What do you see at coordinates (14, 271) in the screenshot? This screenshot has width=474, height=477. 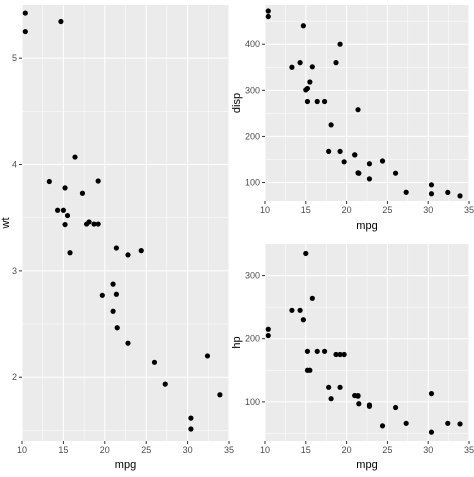 I see `y-tick-label: 3` at bounding box center [14, 271].